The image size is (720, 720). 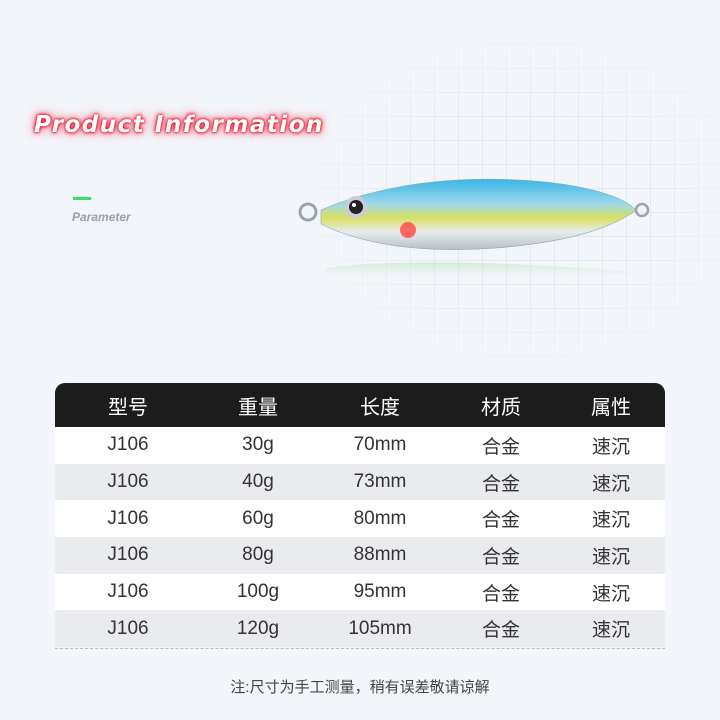 I want to click on table-header: 型号 重量 长度 材质 属性, so click(x=360, y=405).